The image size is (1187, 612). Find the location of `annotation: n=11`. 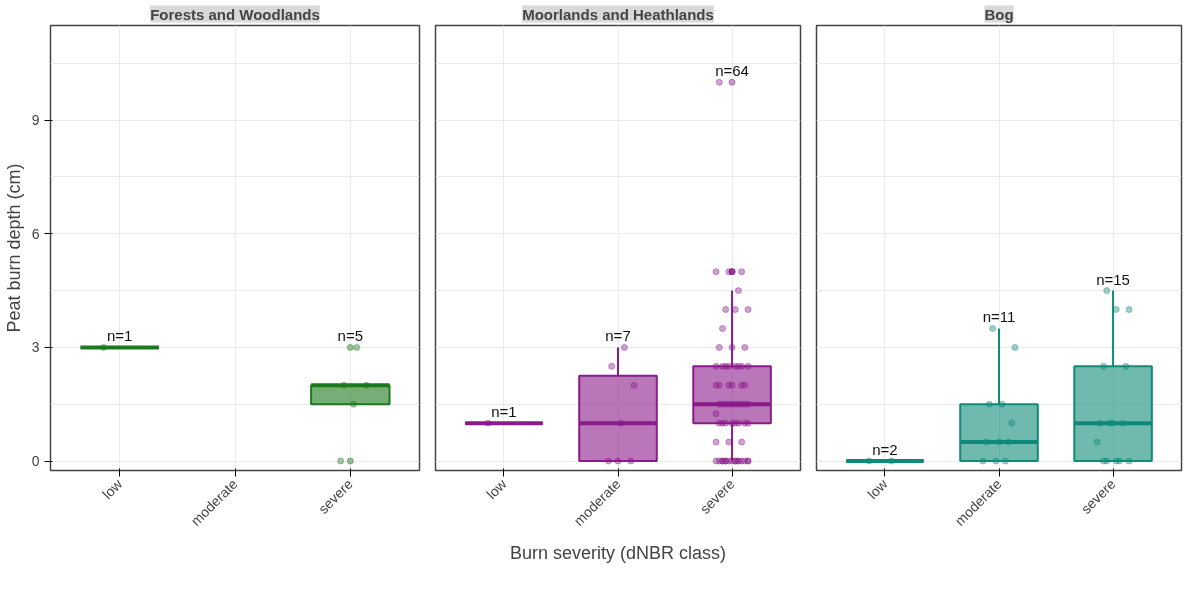

annotation: n=11 is located at coordinates (999, 317).